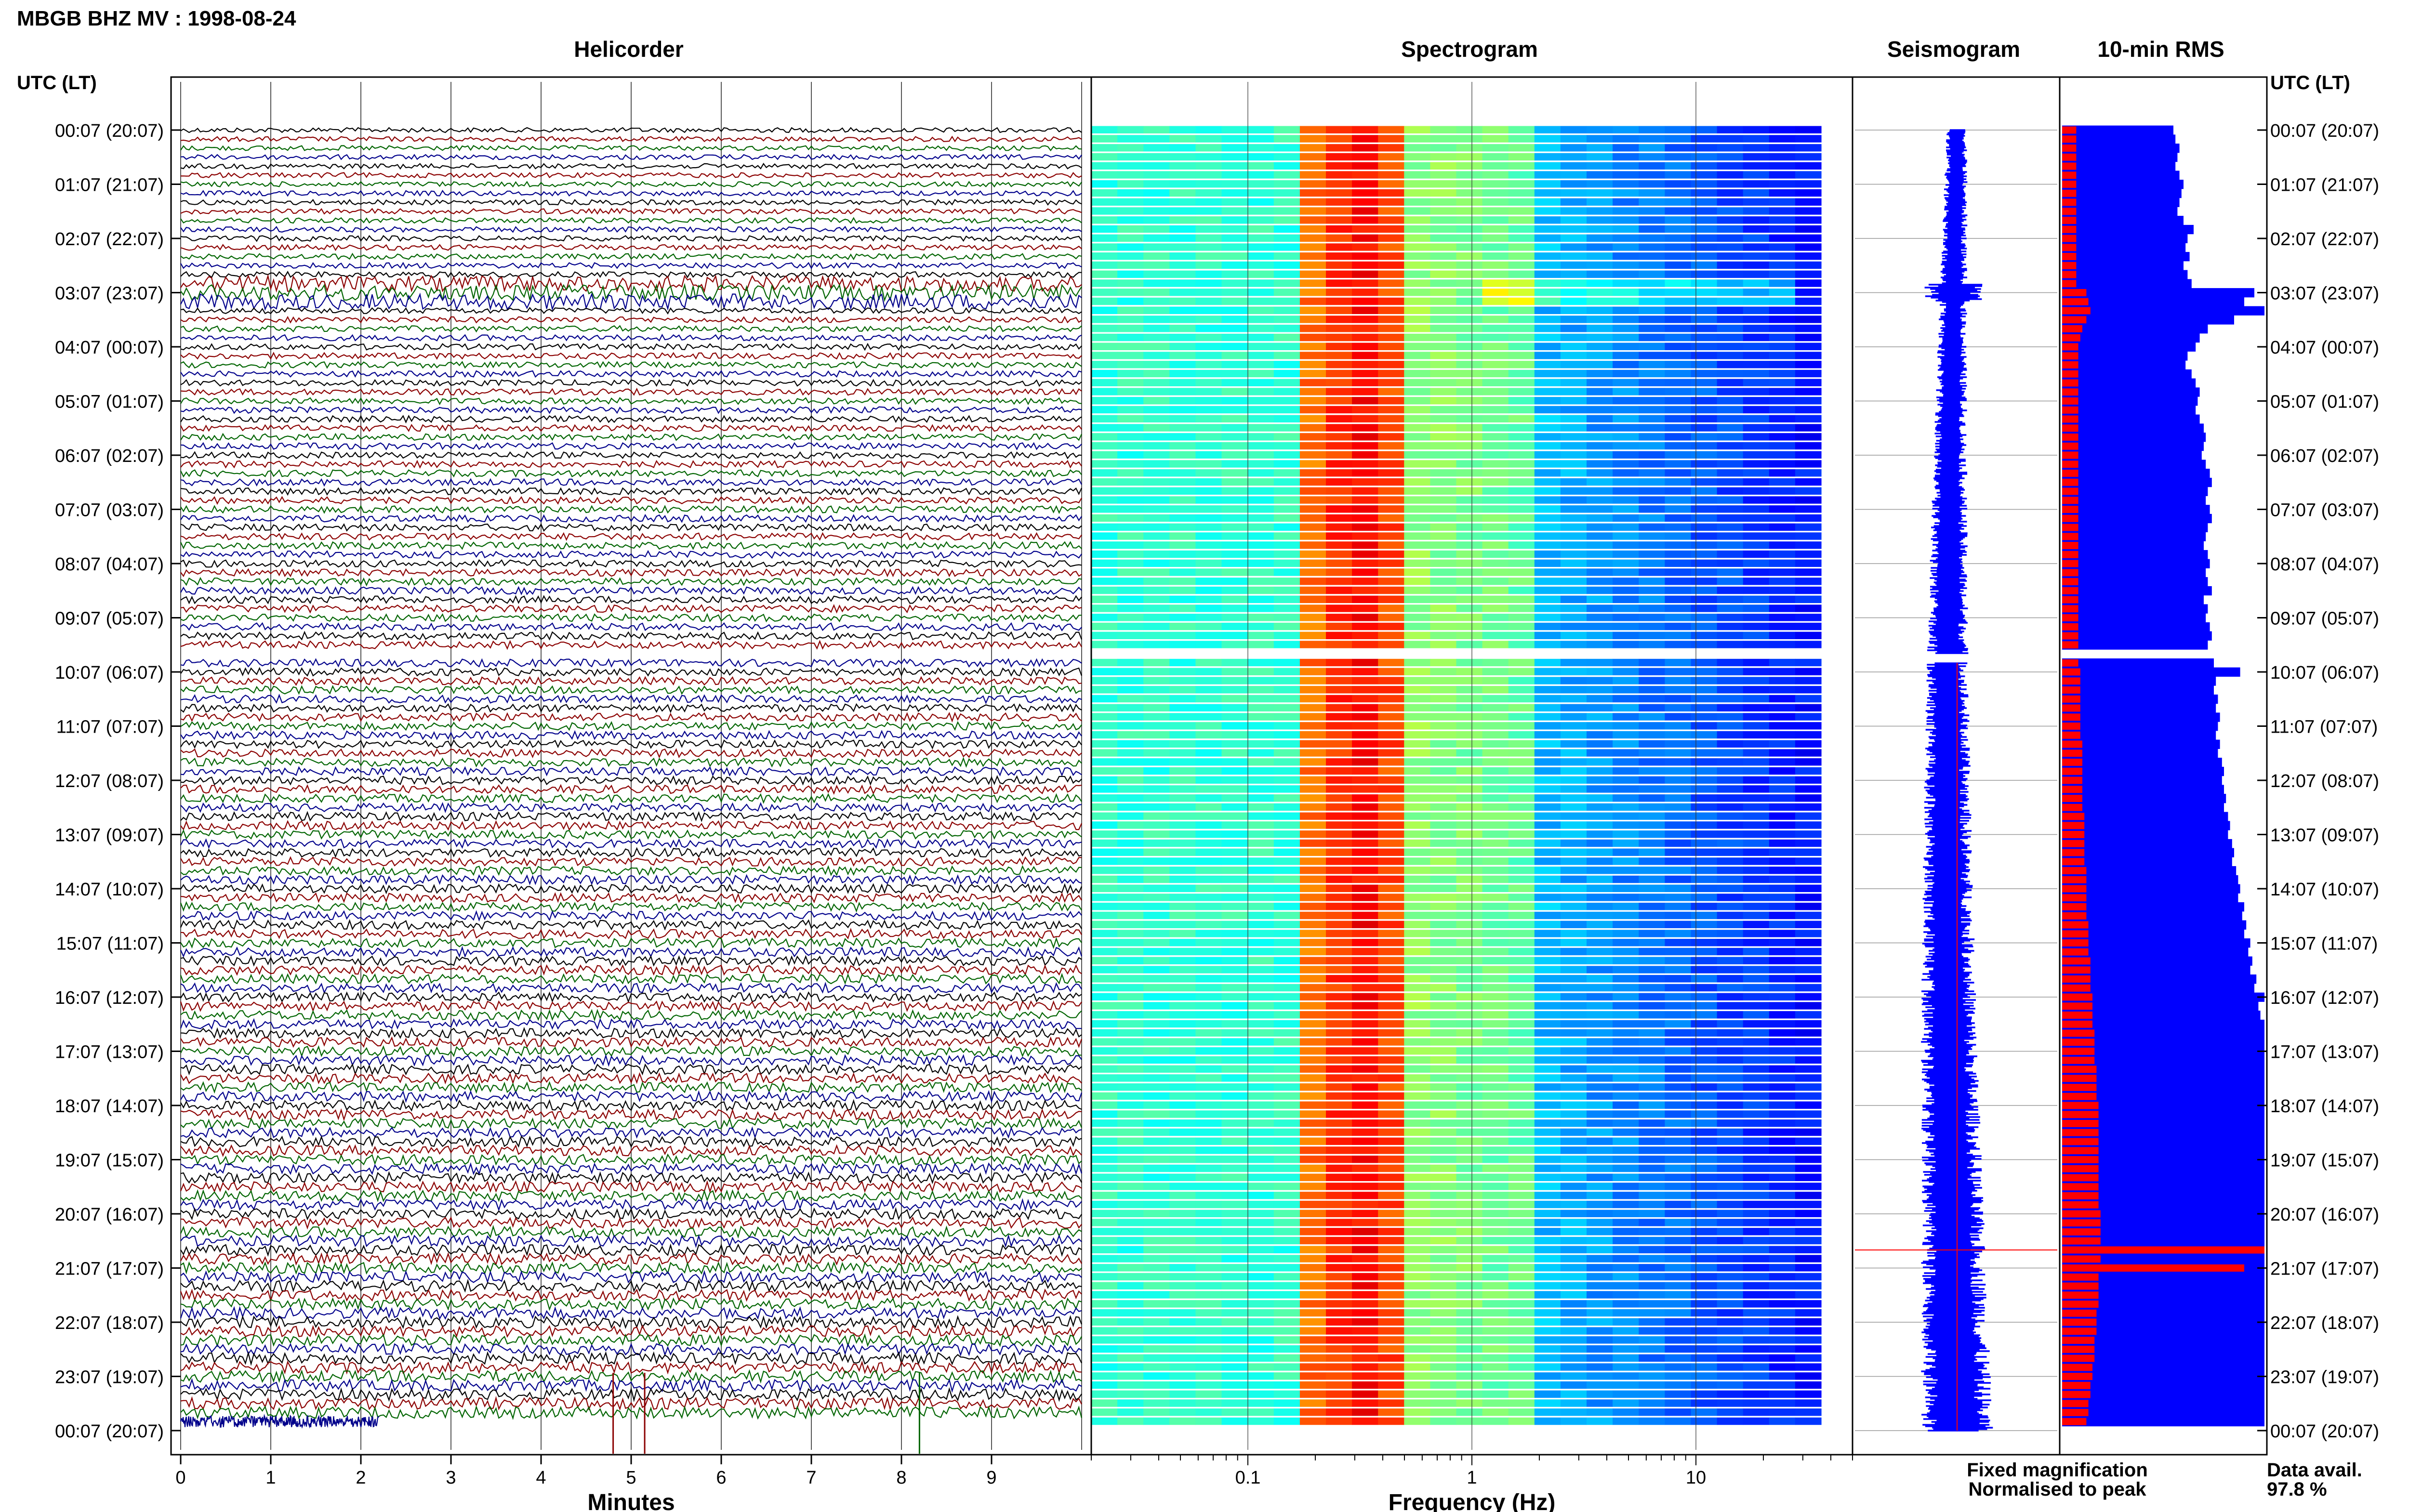 This screenshot has height=1512, width=2409. What do you see at coordinates (2146, 825) in the screenshot?
I see `rms-fixed-bar` at bounding box center [2146, 825].